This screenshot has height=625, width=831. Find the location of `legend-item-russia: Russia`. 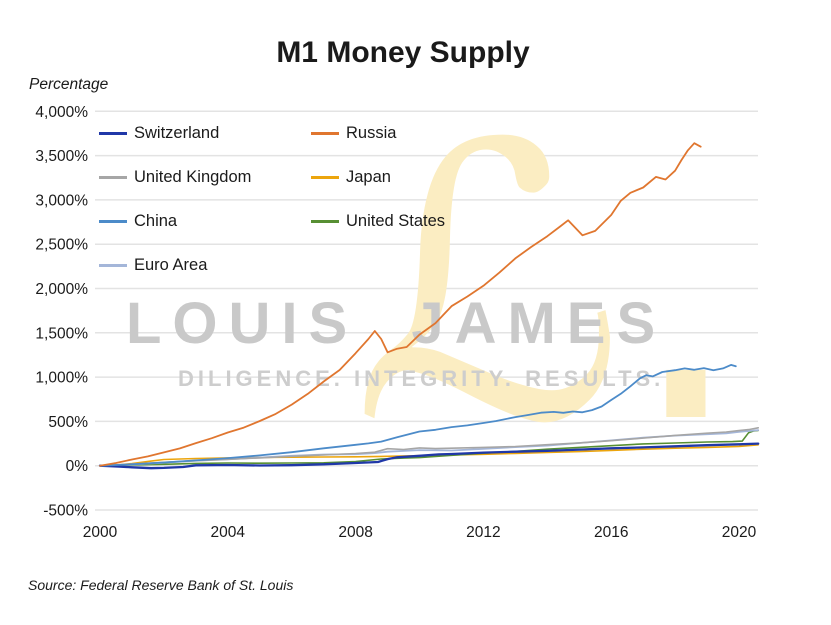

legend-item-russia: Russia is located at coordinates (416, 133).